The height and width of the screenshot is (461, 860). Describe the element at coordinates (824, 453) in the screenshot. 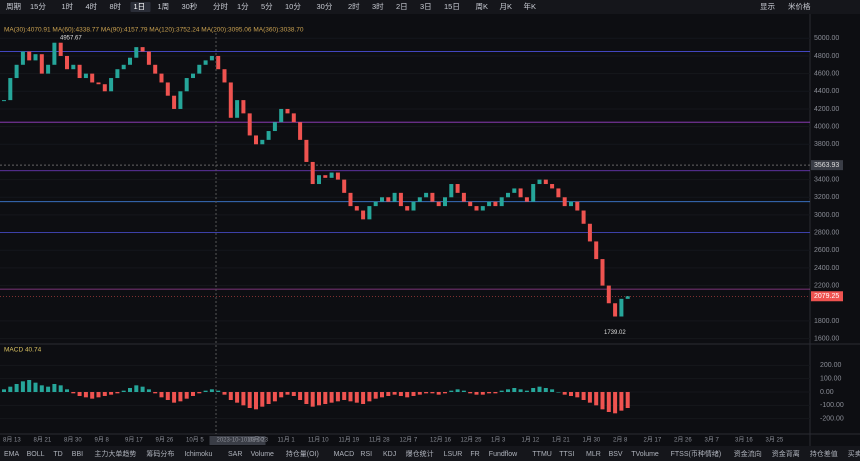

I see `indicator-tab: 持仓差值` at that location.